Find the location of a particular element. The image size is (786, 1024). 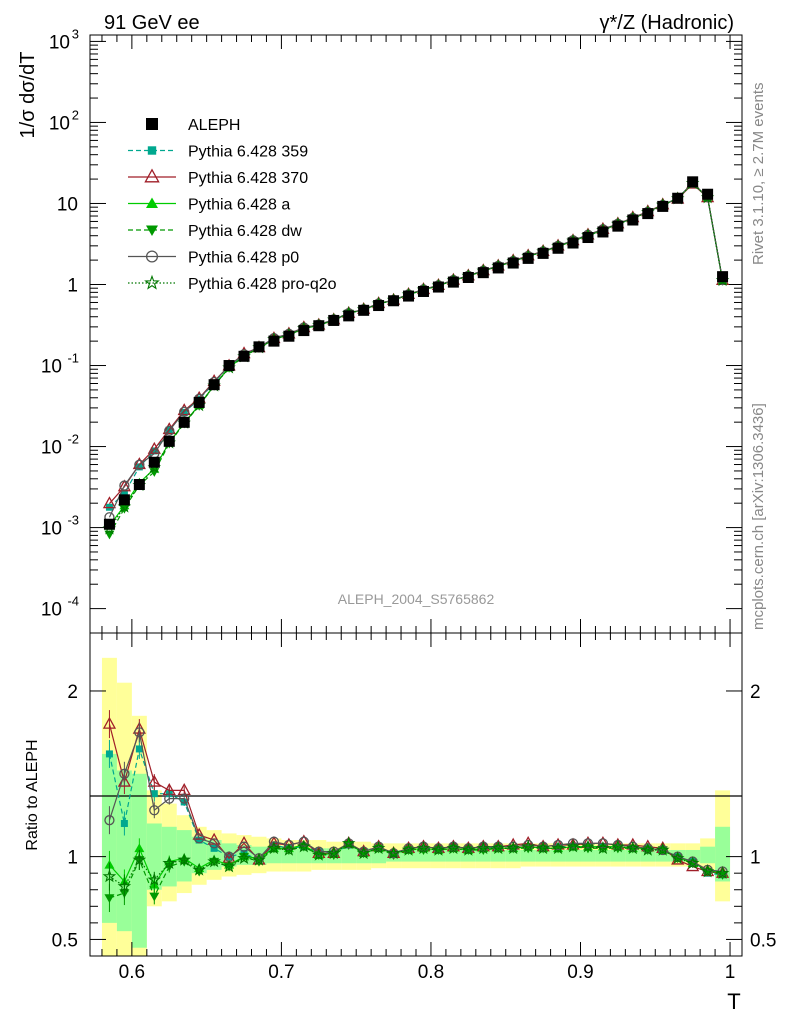

legend-label: Pythia 6.428 pro-q2o is located at coordinates (262, 284).